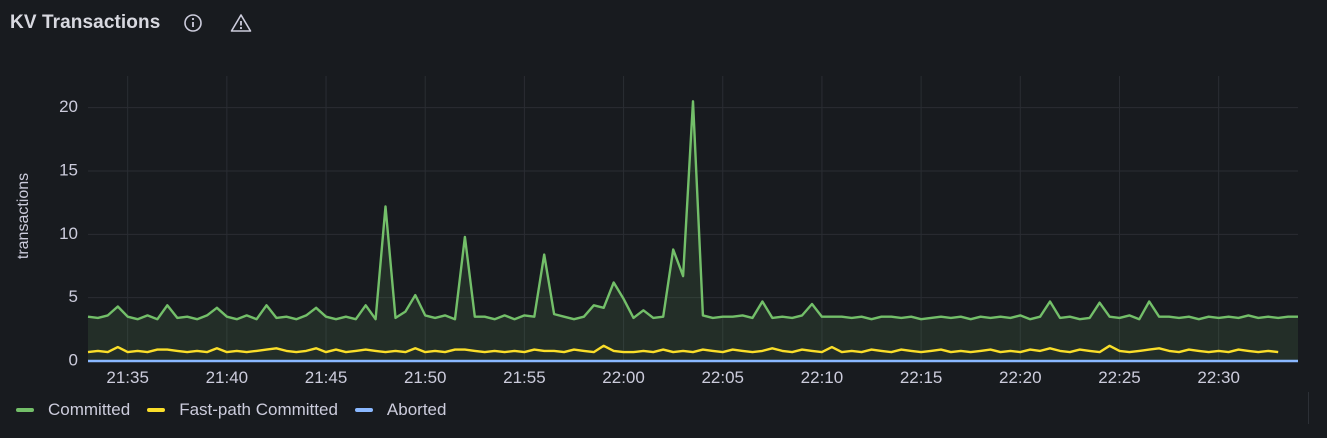  Describe the element at coordinates (227, 377) in the screenshot. I see `x-tick-label: 21:40` at that location.